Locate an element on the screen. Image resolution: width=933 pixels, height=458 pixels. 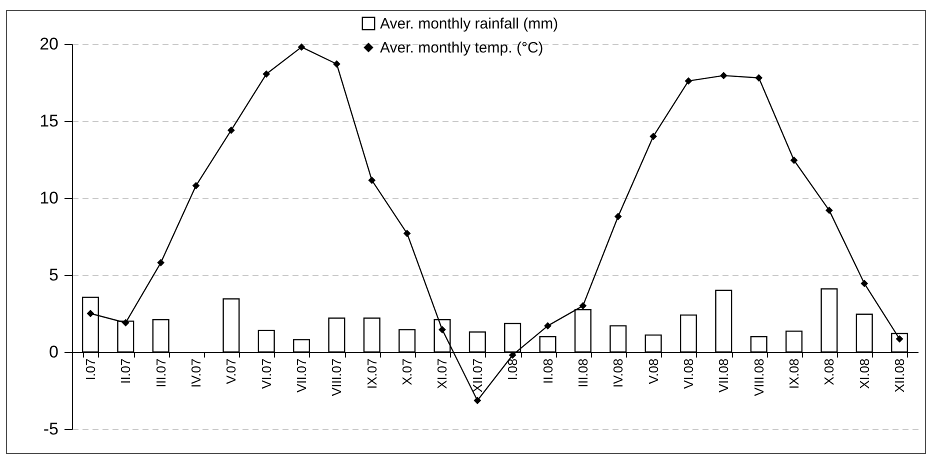
x-tick-label: II.08 is located at coordinates (548, 371).